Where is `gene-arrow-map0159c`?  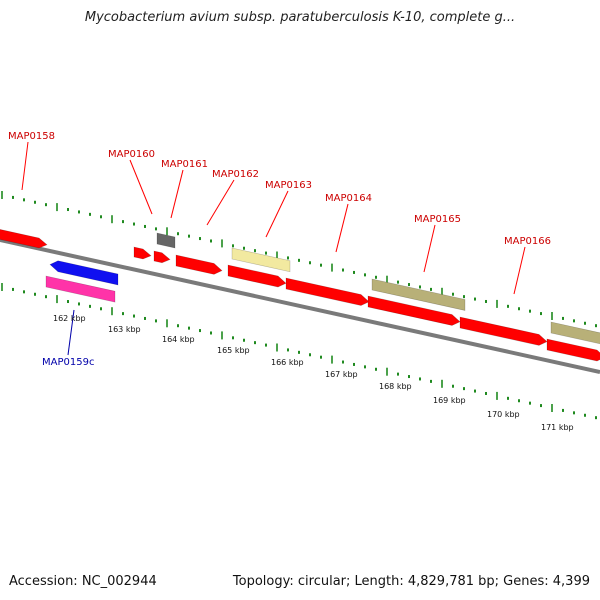 gene-arrow-map0159c is located at coordinates (84, 273).